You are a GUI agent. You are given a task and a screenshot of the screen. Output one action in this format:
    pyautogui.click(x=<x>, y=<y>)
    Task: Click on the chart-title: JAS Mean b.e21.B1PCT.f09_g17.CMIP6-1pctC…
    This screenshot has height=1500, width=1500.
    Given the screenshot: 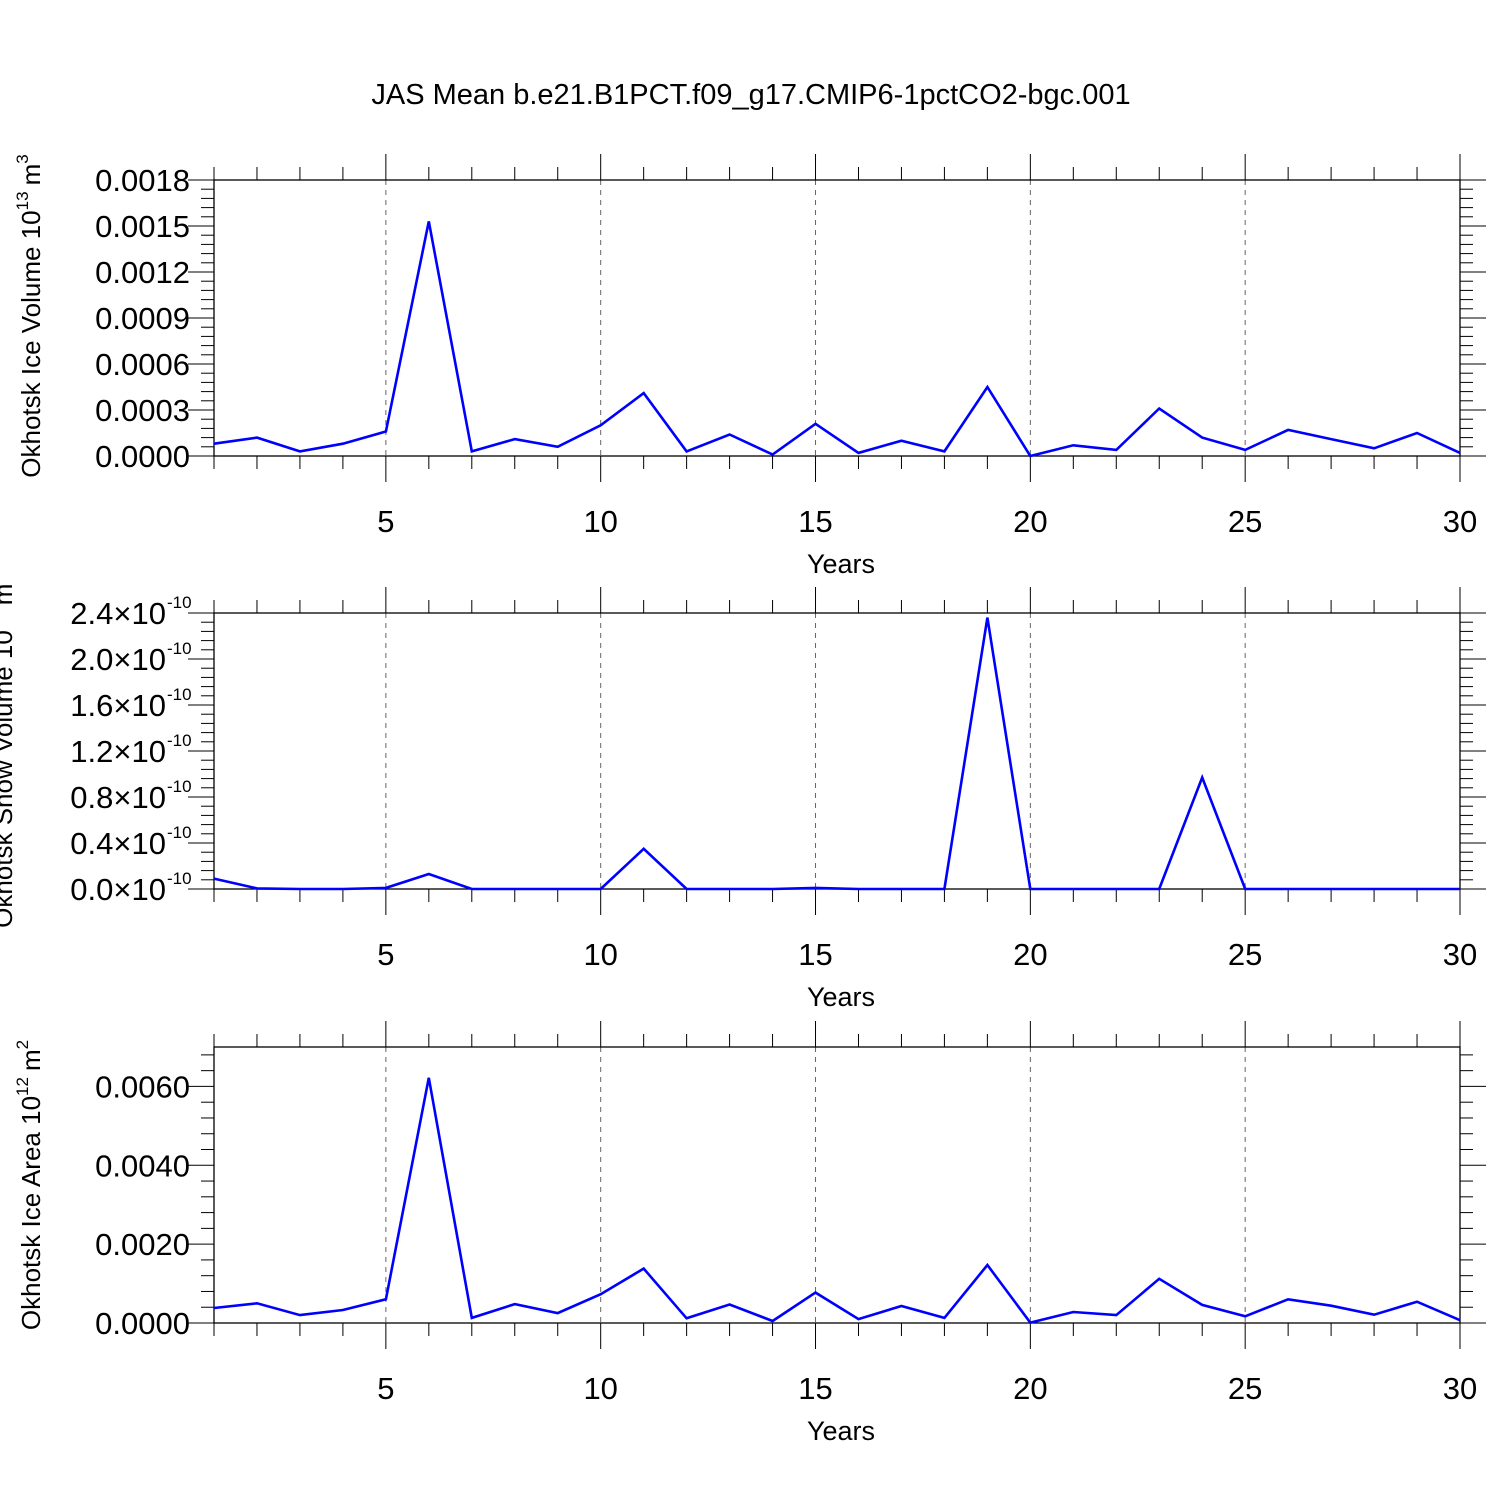 What is the action you would take?
    pyautogui.click(x=750, y=95)
    